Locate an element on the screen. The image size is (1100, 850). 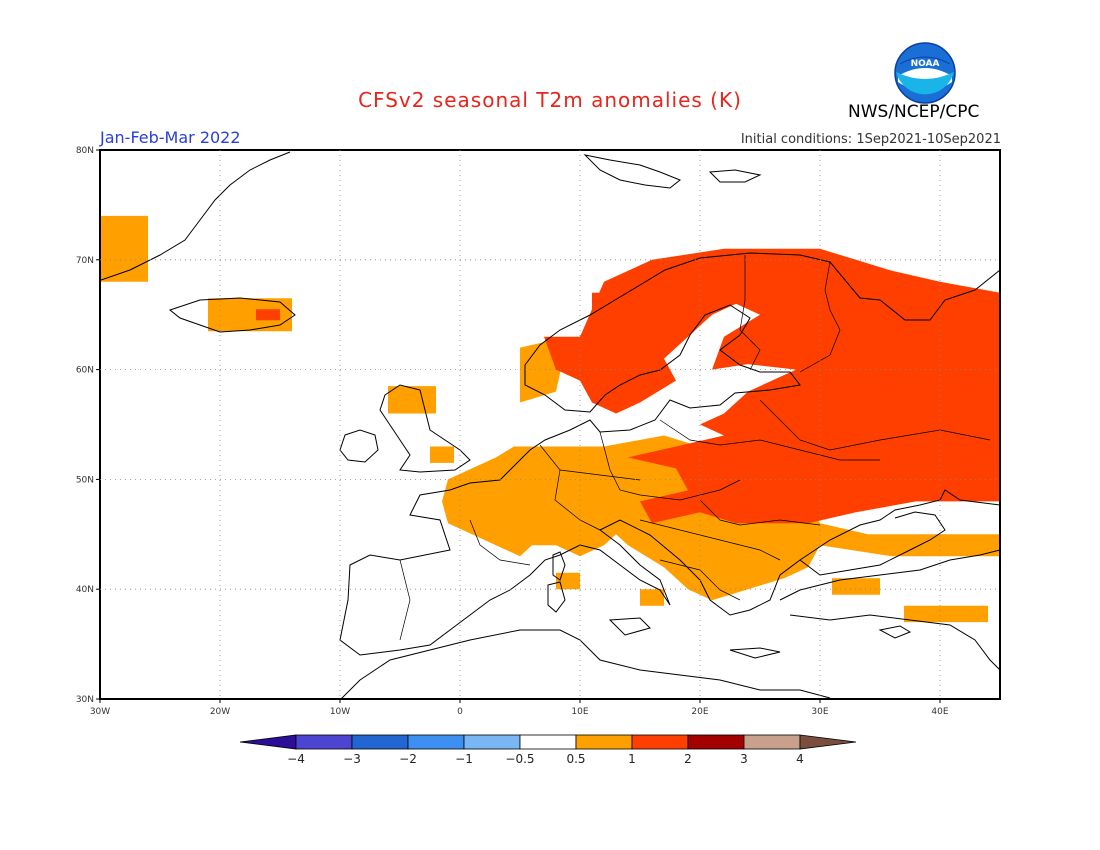
x-tick-label-3: 0 is located at coordinates (460, 712).